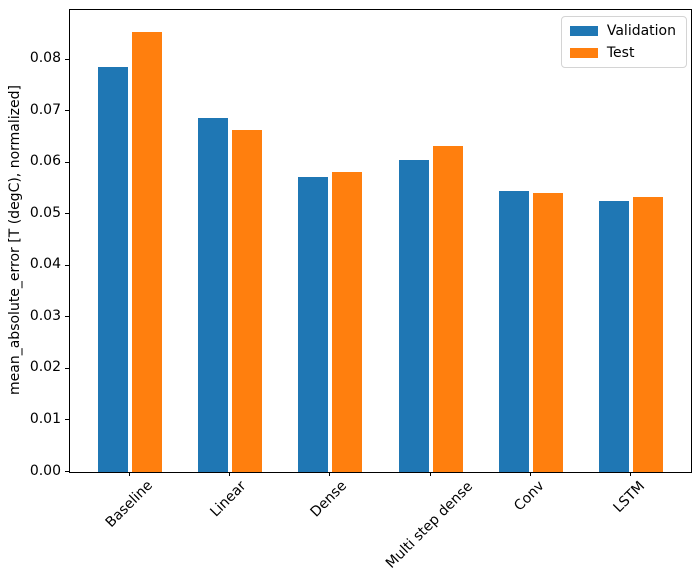 Image resolution: width=700 pixels, height=582 pixels. Describe the element at coordinates (30, 291) in the screenshot. I see `y-axis-tick-labels: 0.00 0.01 0.02 0.03 0.04 0.05 0.06 0.07 0.08` at that location.